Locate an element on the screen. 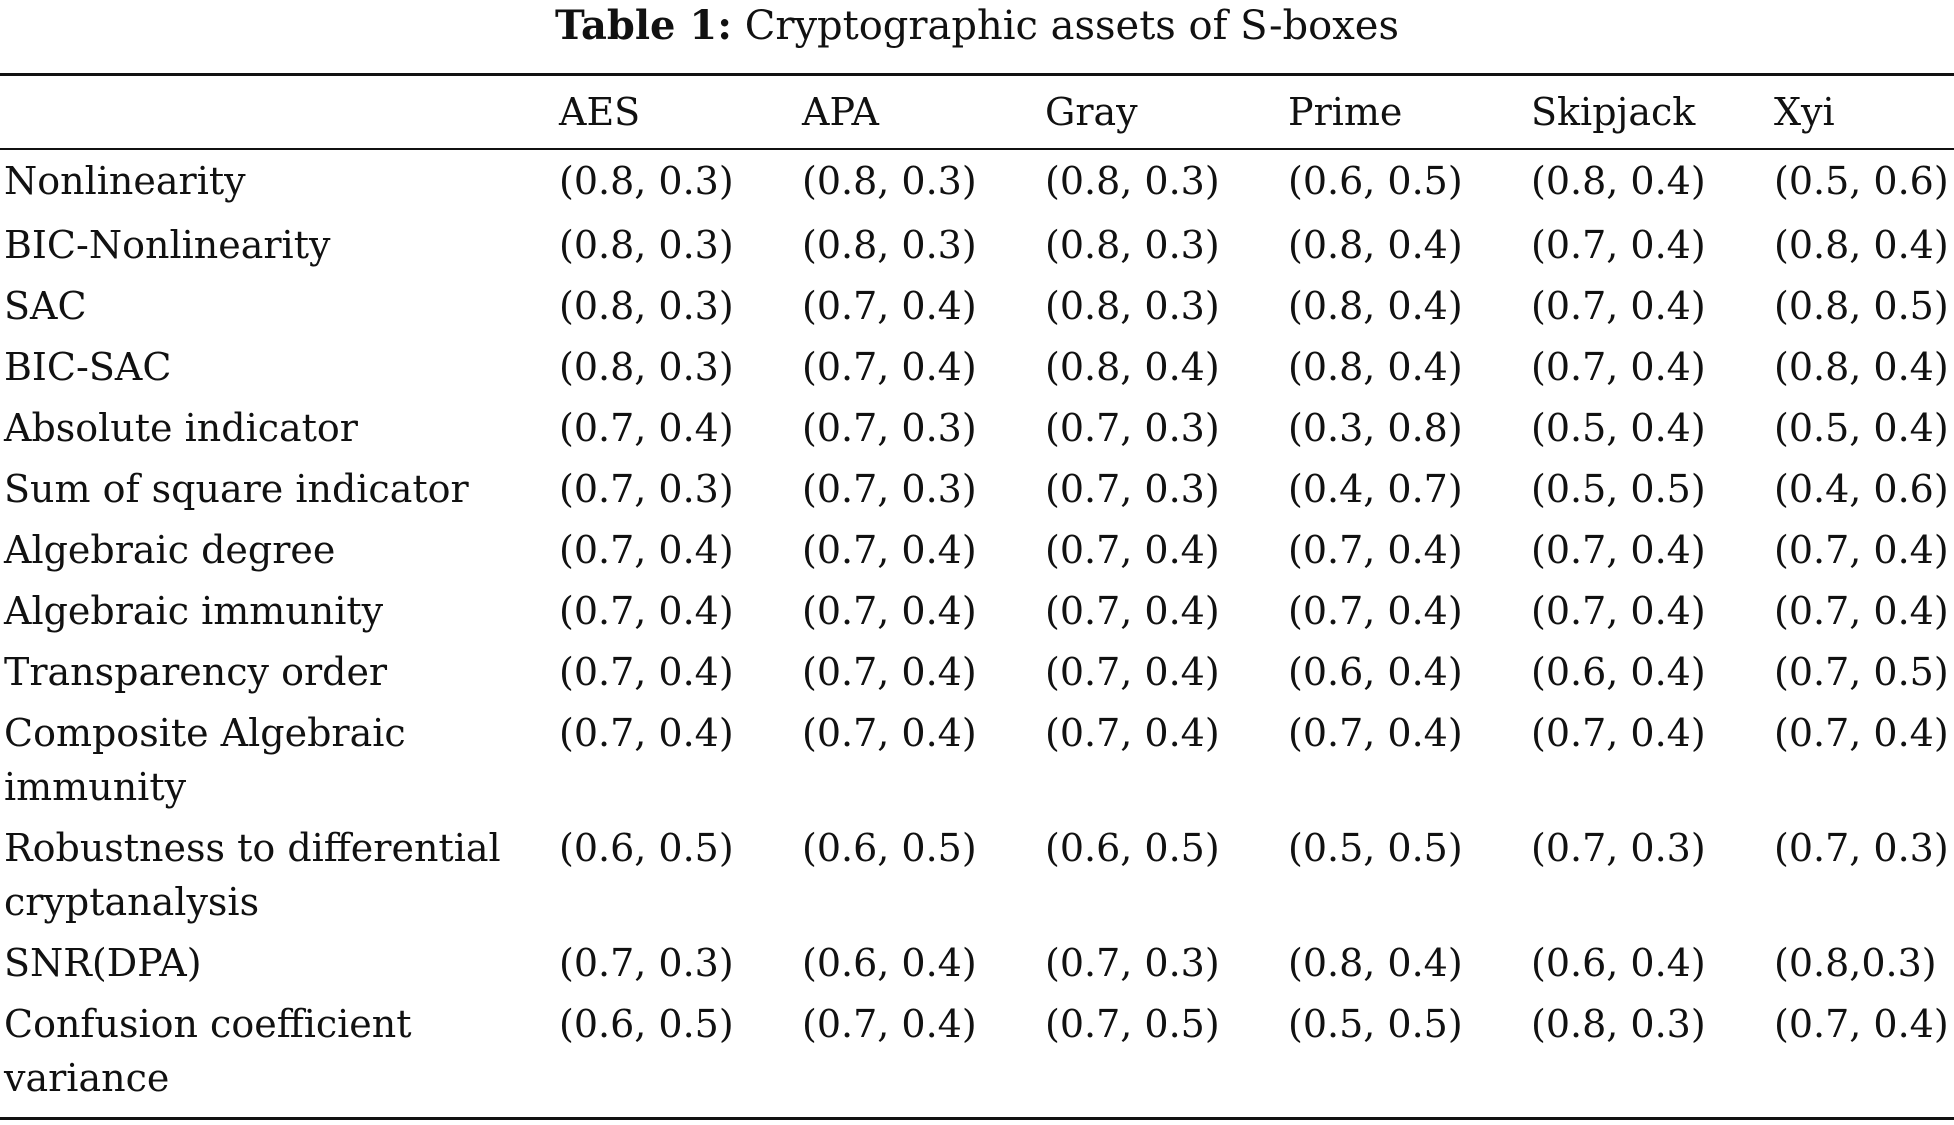 The height and width of the screenshot is (1125, 1954). row-label: BIC-SAC is located at coordinates (88, 367).